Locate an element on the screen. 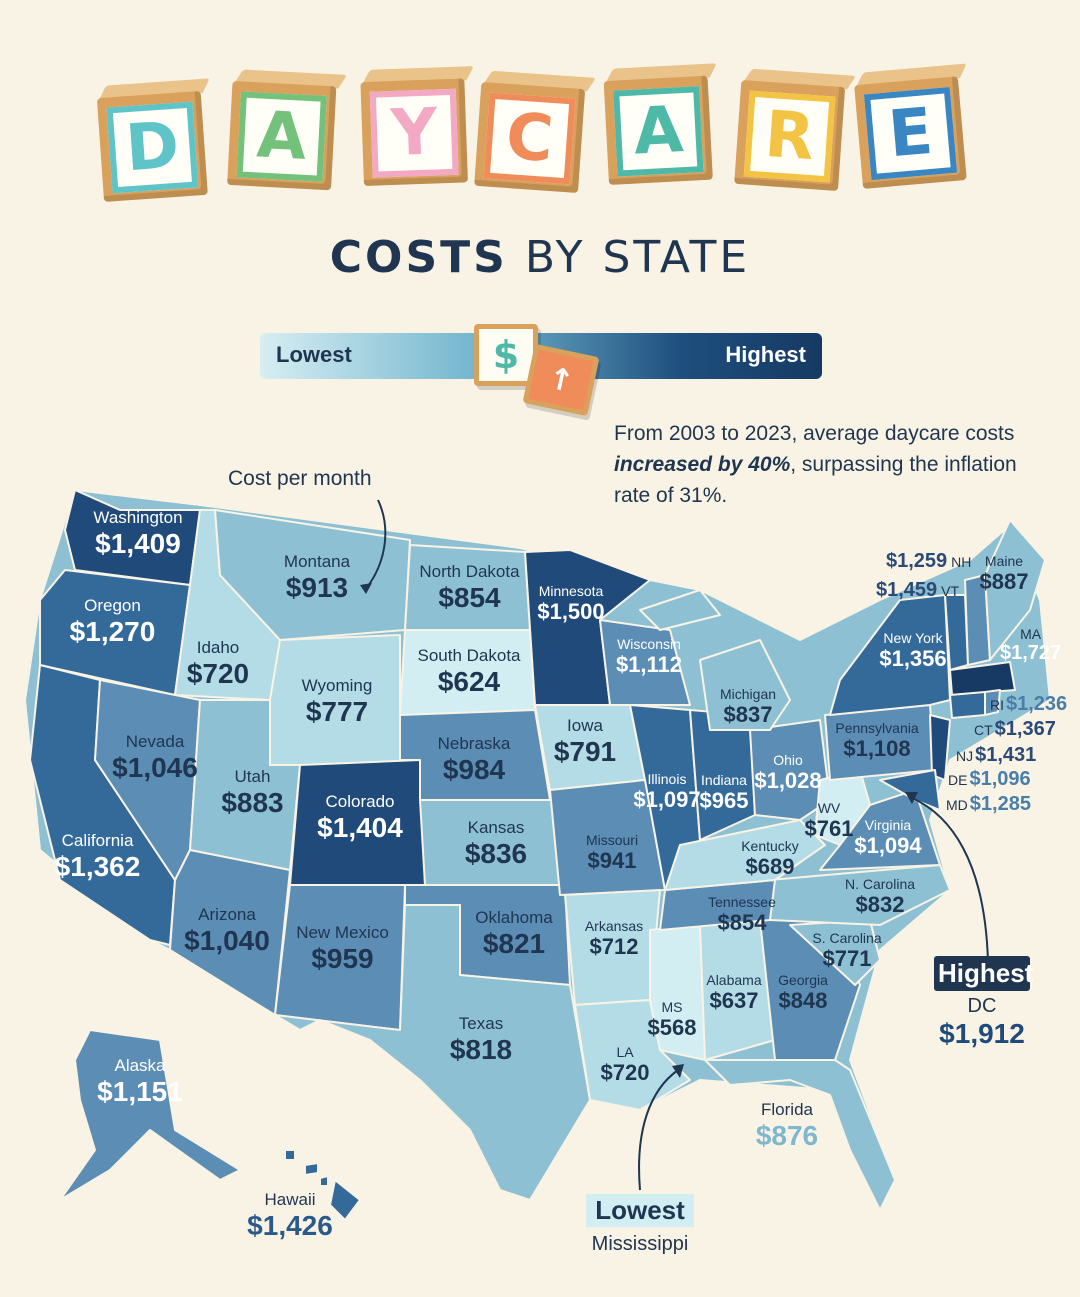 This screenshot has width=1080, height=1297. ne-state-cost: $1,459 is located at coordinates (907, 590).